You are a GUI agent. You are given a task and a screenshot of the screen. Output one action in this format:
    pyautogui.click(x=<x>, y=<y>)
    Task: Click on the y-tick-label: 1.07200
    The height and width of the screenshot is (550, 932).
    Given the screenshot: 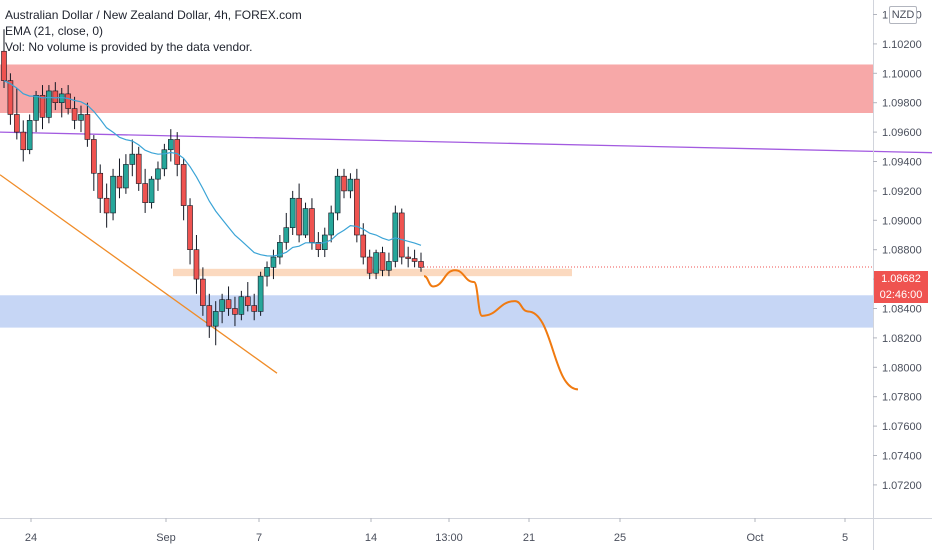 What is the action you would take?
    pyautogui.click(x=902, y=486)
    